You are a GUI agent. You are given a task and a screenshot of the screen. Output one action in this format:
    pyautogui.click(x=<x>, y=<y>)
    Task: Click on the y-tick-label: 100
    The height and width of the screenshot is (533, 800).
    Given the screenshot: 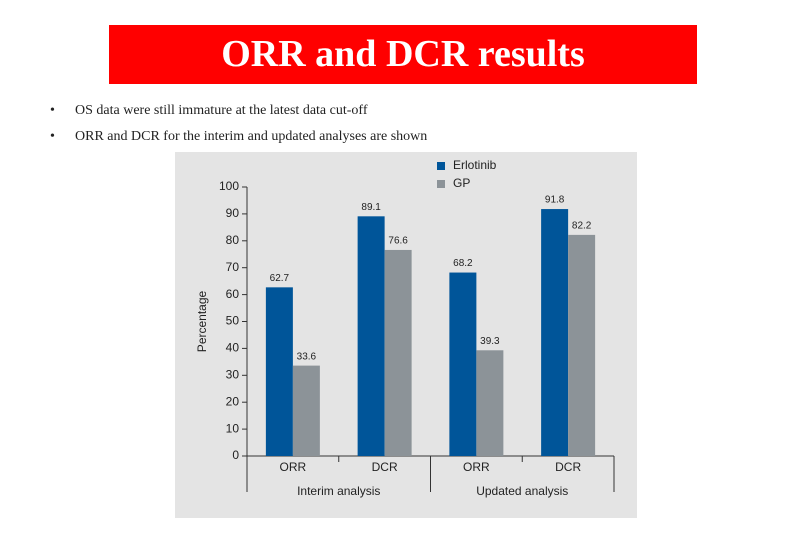 What is the action you would take?
    pyautogui.click(x=229, y=186)
    